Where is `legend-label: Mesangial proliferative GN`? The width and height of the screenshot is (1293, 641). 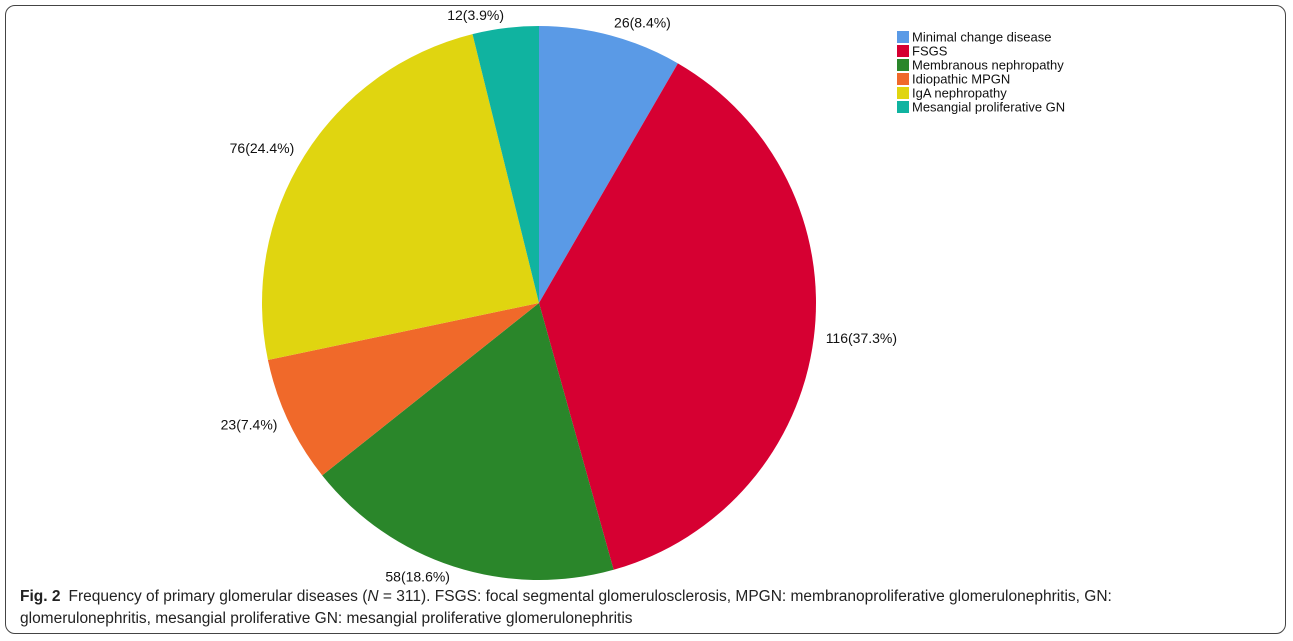 legend-label: Mesangial proliferative GN is located at coordinates (988, 106).